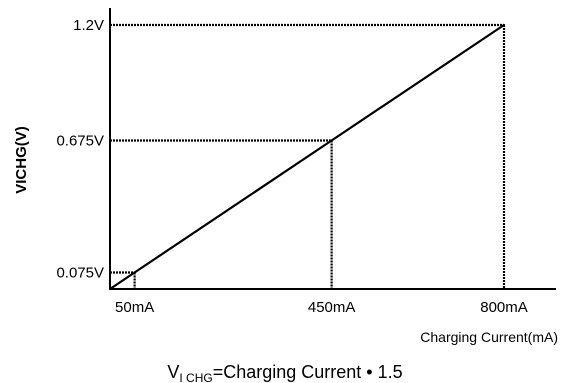  What do you see at coordinates (88, 25) in the screenshot?
I see `y-tick-label: 1.2V` at bounding box center [88, 25].